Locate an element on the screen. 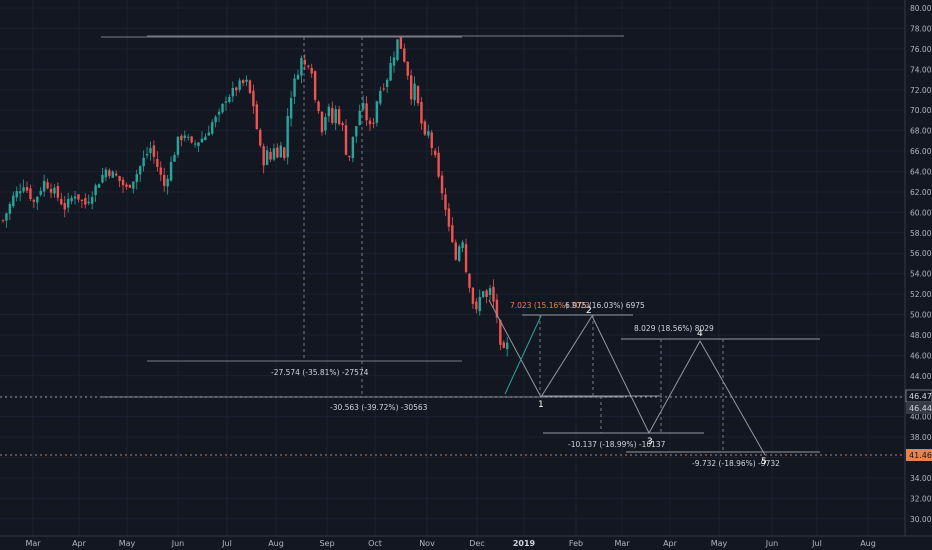 The height and width of the screenshot is (550, 932). price-badge-level-2-text: 41.464 is located at coordinates (920, 455).